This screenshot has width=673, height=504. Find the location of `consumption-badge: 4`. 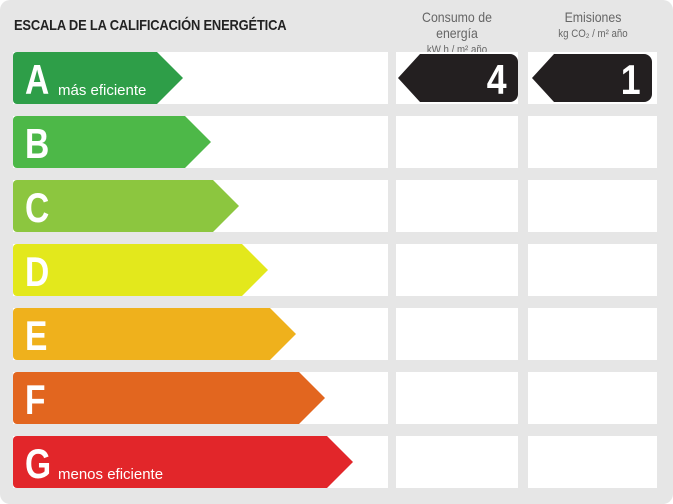

consumption-badge: 4 is located at coordinates (458, 78).